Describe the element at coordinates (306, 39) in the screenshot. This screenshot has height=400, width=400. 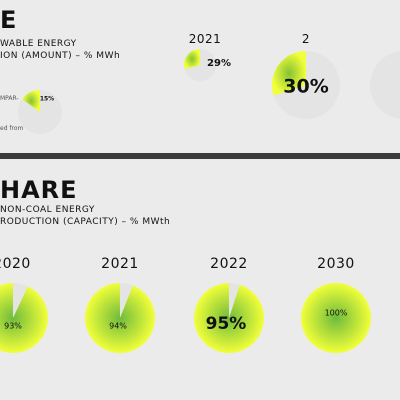
I see `top-year-2021: 2` at that location.